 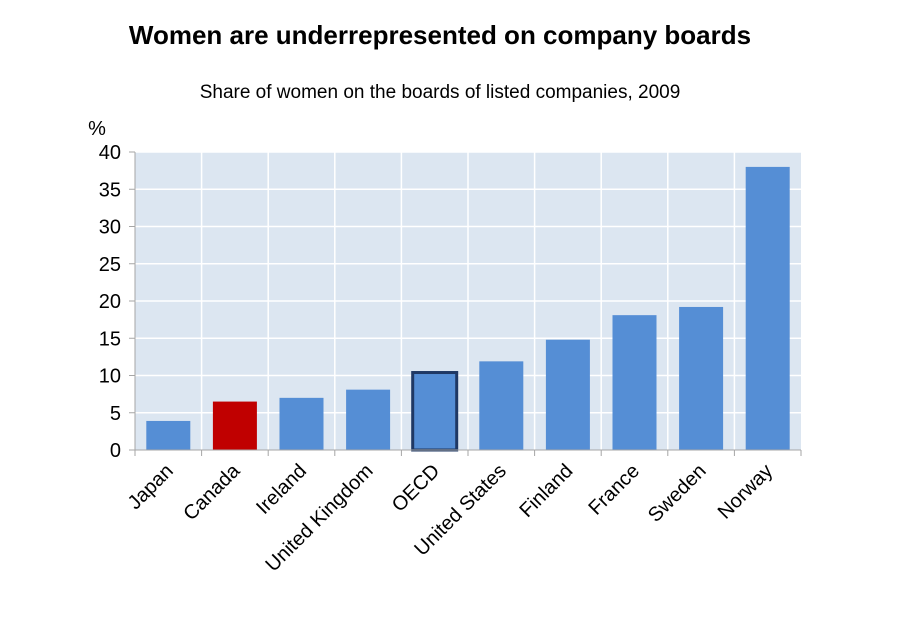 What do you see at coordinates (110, 377) in the screenshot?
I see `y-tick-label: 10` at bounding box center [110, 377].